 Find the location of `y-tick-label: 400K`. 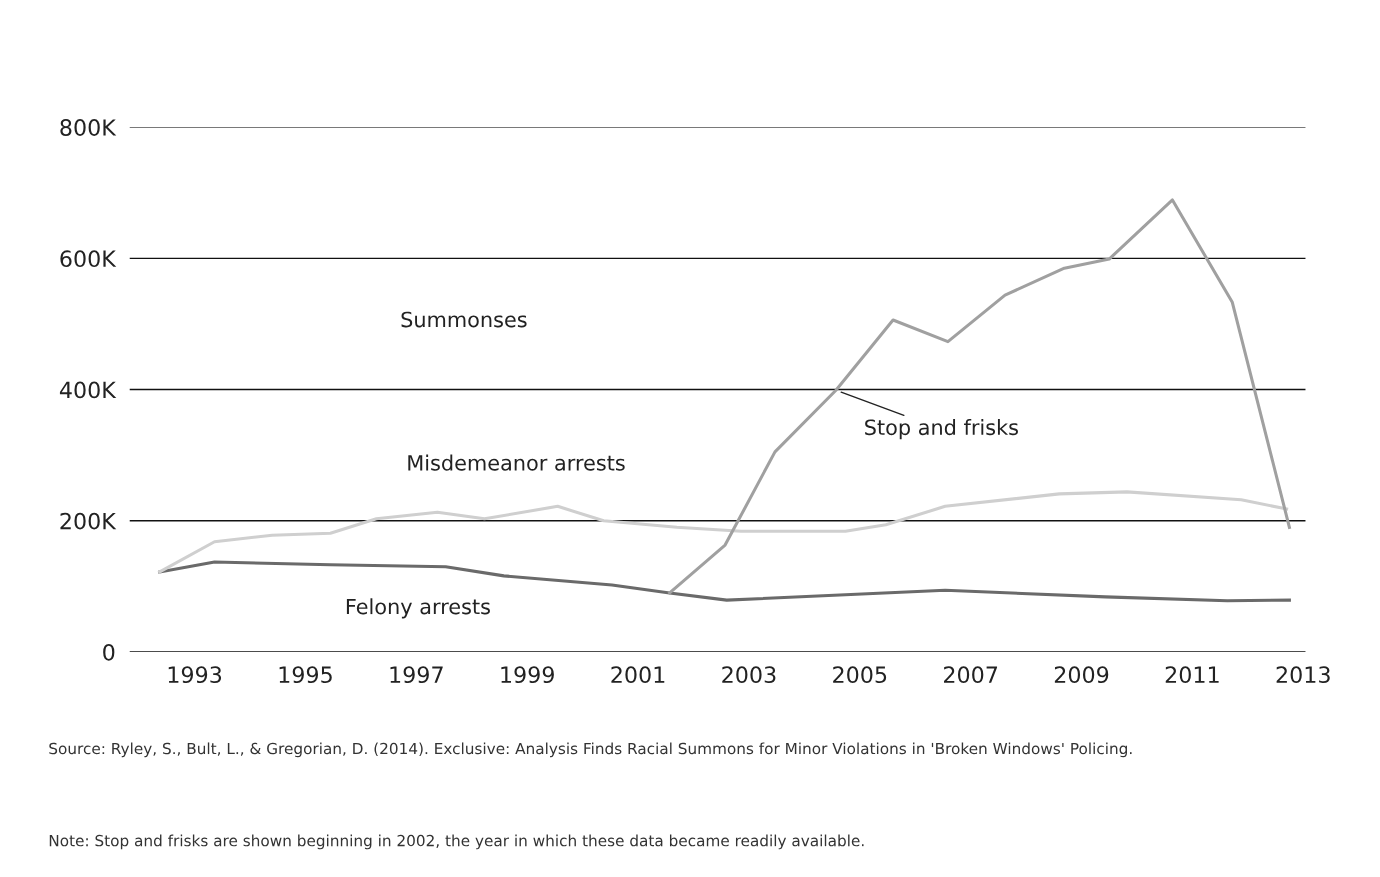

y-tick-label: 400K is located at coordinates (88, 390).